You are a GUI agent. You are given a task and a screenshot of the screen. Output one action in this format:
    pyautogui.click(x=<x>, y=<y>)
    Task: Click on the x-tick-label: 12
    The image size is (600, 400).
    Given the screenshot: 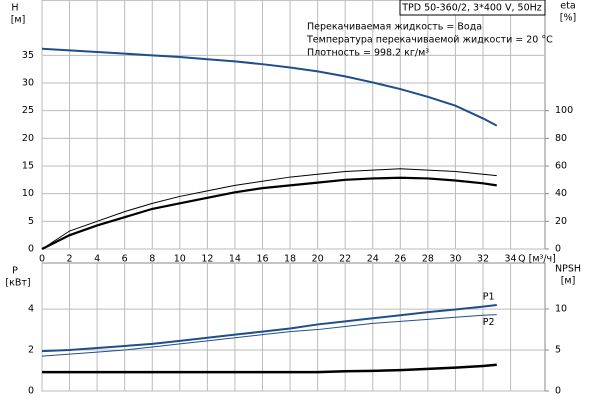 What is the action you would take?
    pyautogui.click(x=207, y=259)
    